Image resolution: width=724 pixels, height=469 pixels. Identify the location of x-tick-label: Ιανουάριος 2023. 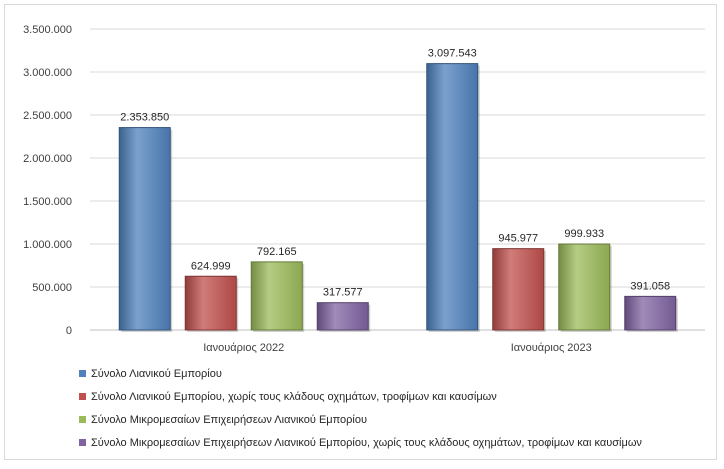
(551, 348).